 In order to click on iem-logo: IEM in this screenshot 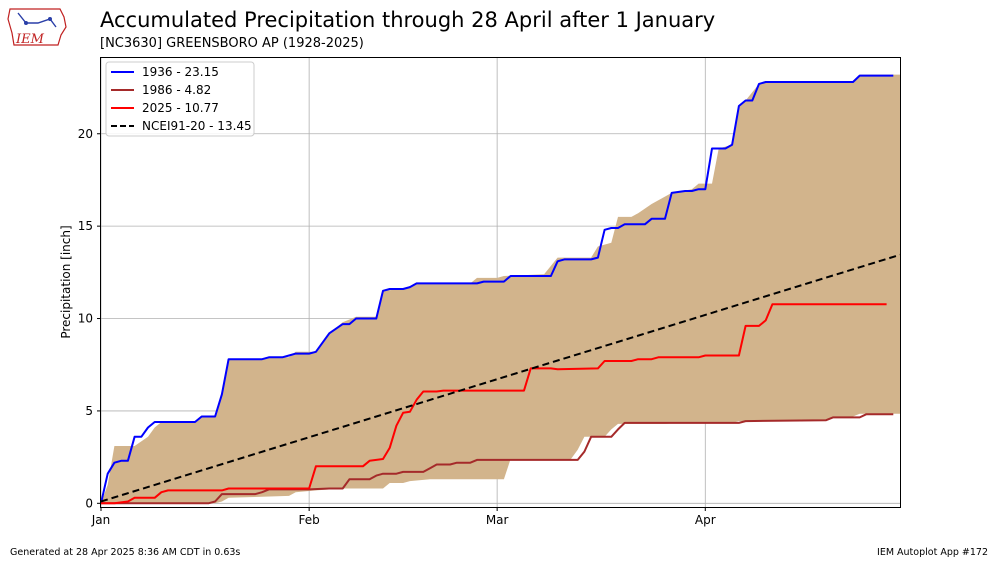, I will do `click(37, 27)`.